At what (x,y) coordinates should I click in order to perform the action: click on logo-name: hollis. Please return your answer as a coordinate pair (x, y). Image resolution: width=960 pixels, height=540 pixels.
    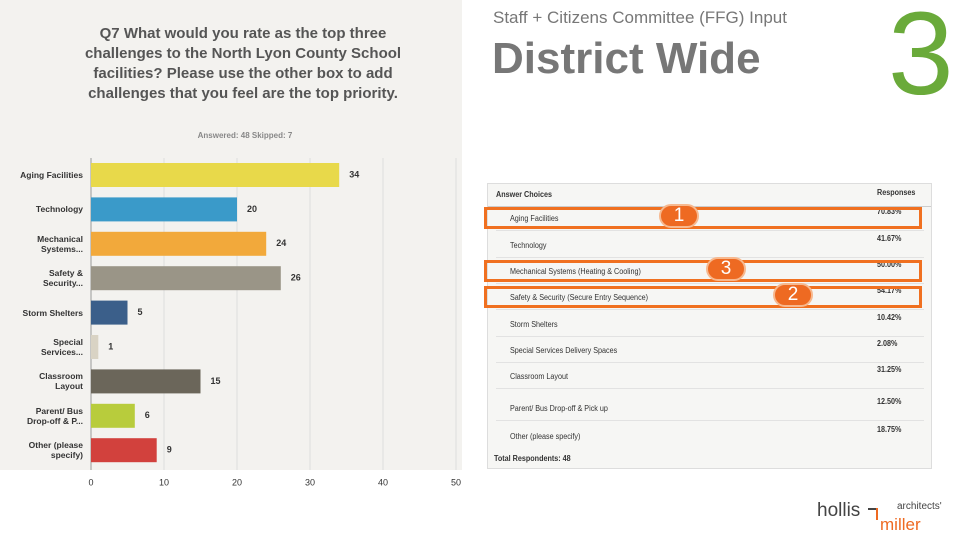
    Looking at the image, I should click on (839, 510).